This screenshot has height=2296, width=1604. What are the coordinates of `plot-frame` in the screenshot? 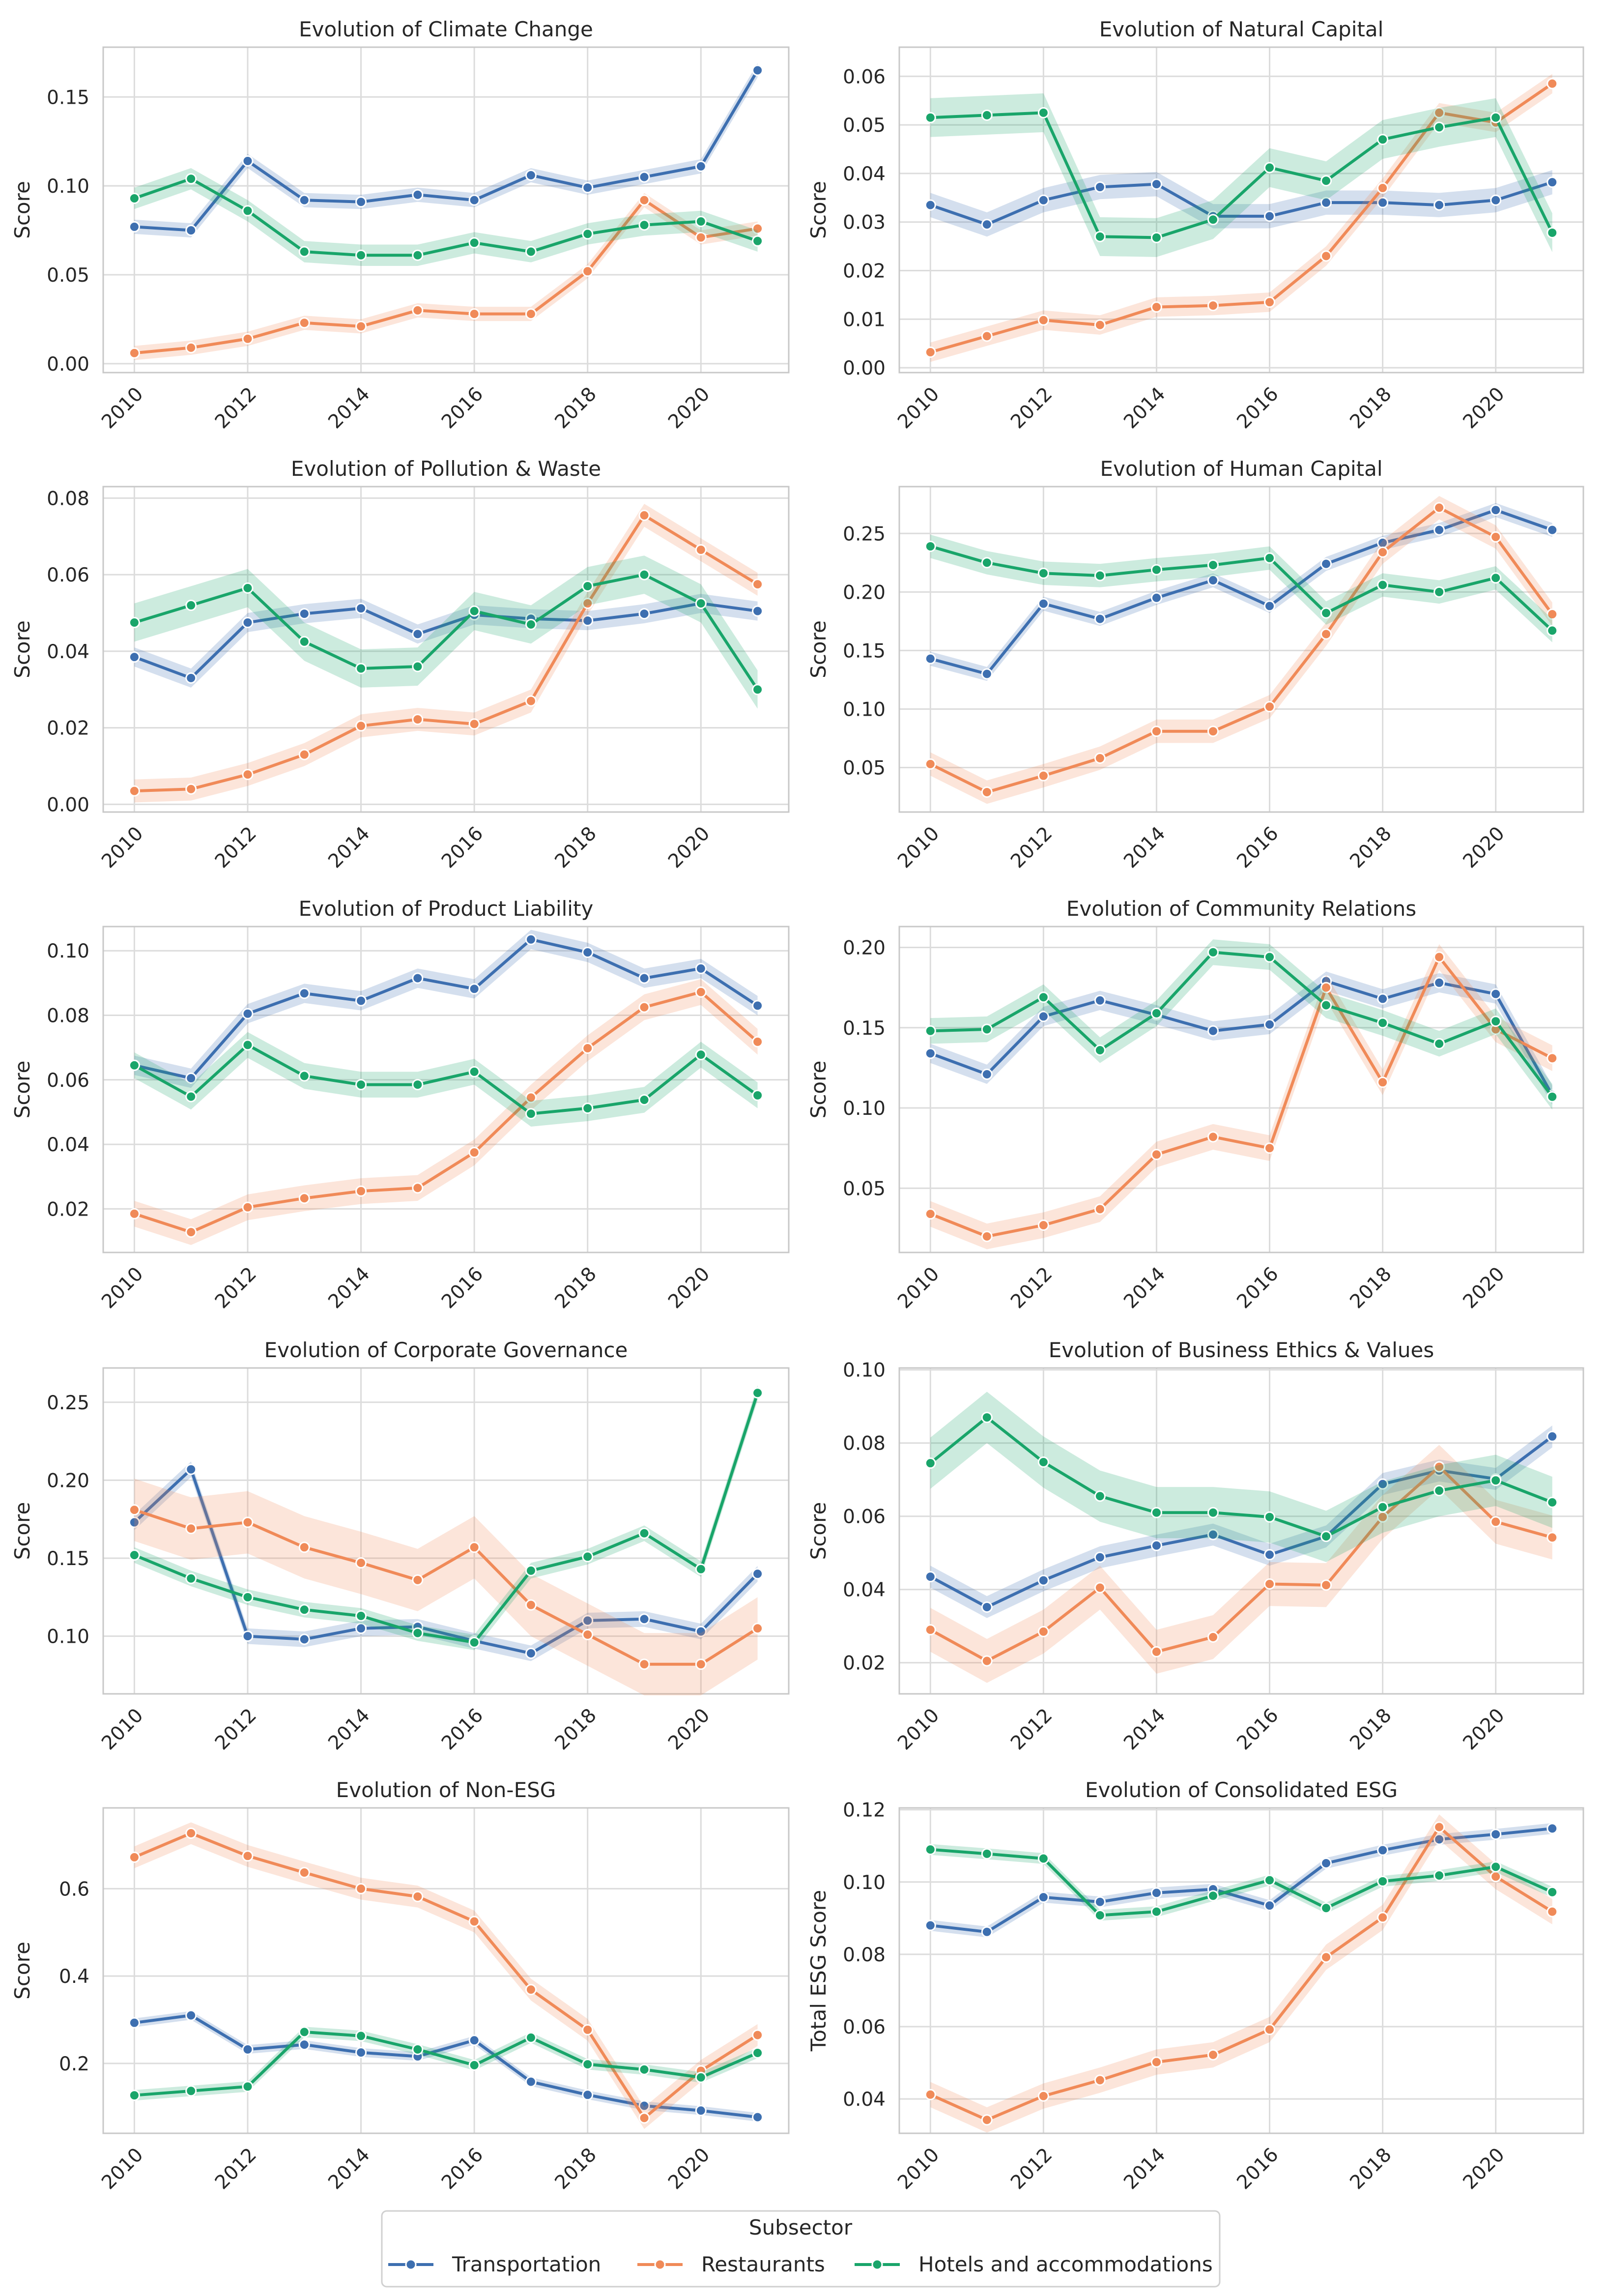 It's located at (1241, 210).